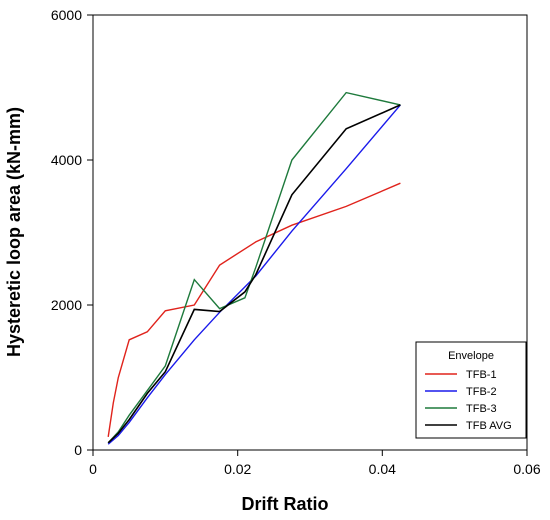 The image size is (550, 520). Describe the element at coordinates (481, 409) in the screenshot. I see `legend-label-tfb-3: TFB-3` at that location.